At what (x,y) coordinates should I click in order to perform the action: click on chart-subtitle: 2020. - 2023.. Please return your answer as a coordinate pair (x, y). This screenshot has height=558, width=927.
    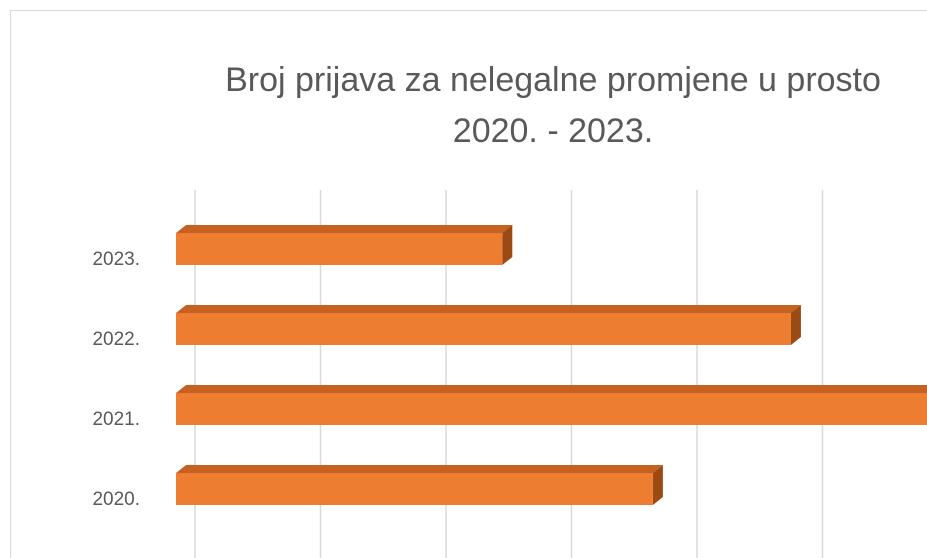
    Looking at the image, I should click on (553, 131).